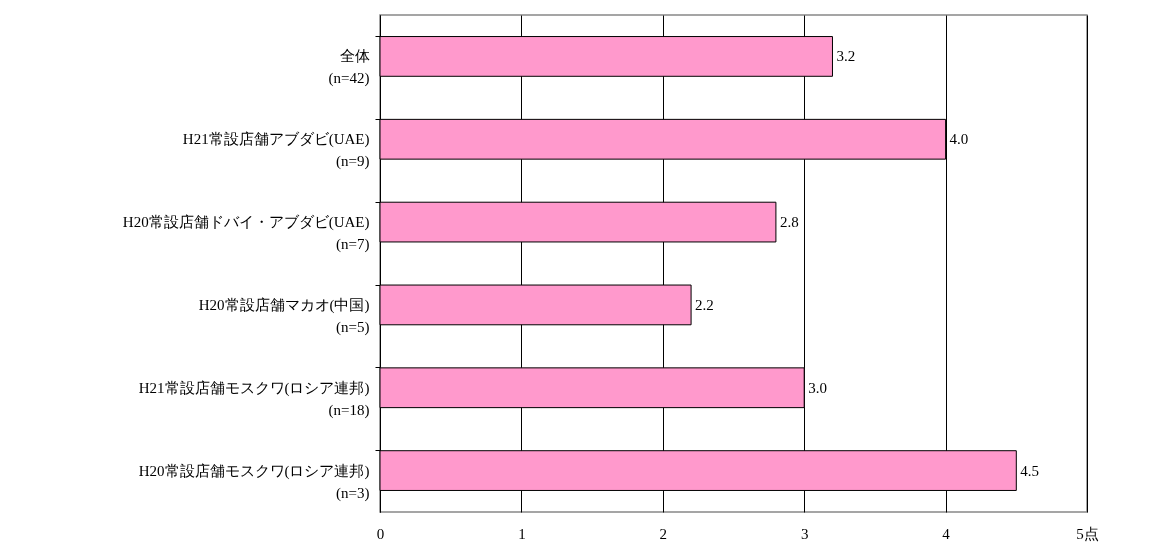 This screenshot has width=1153, height=550. I want to click on y-tick-label: H20常設店舗モスクワ(ロシア連邦) (n=3), so click(254, 482).